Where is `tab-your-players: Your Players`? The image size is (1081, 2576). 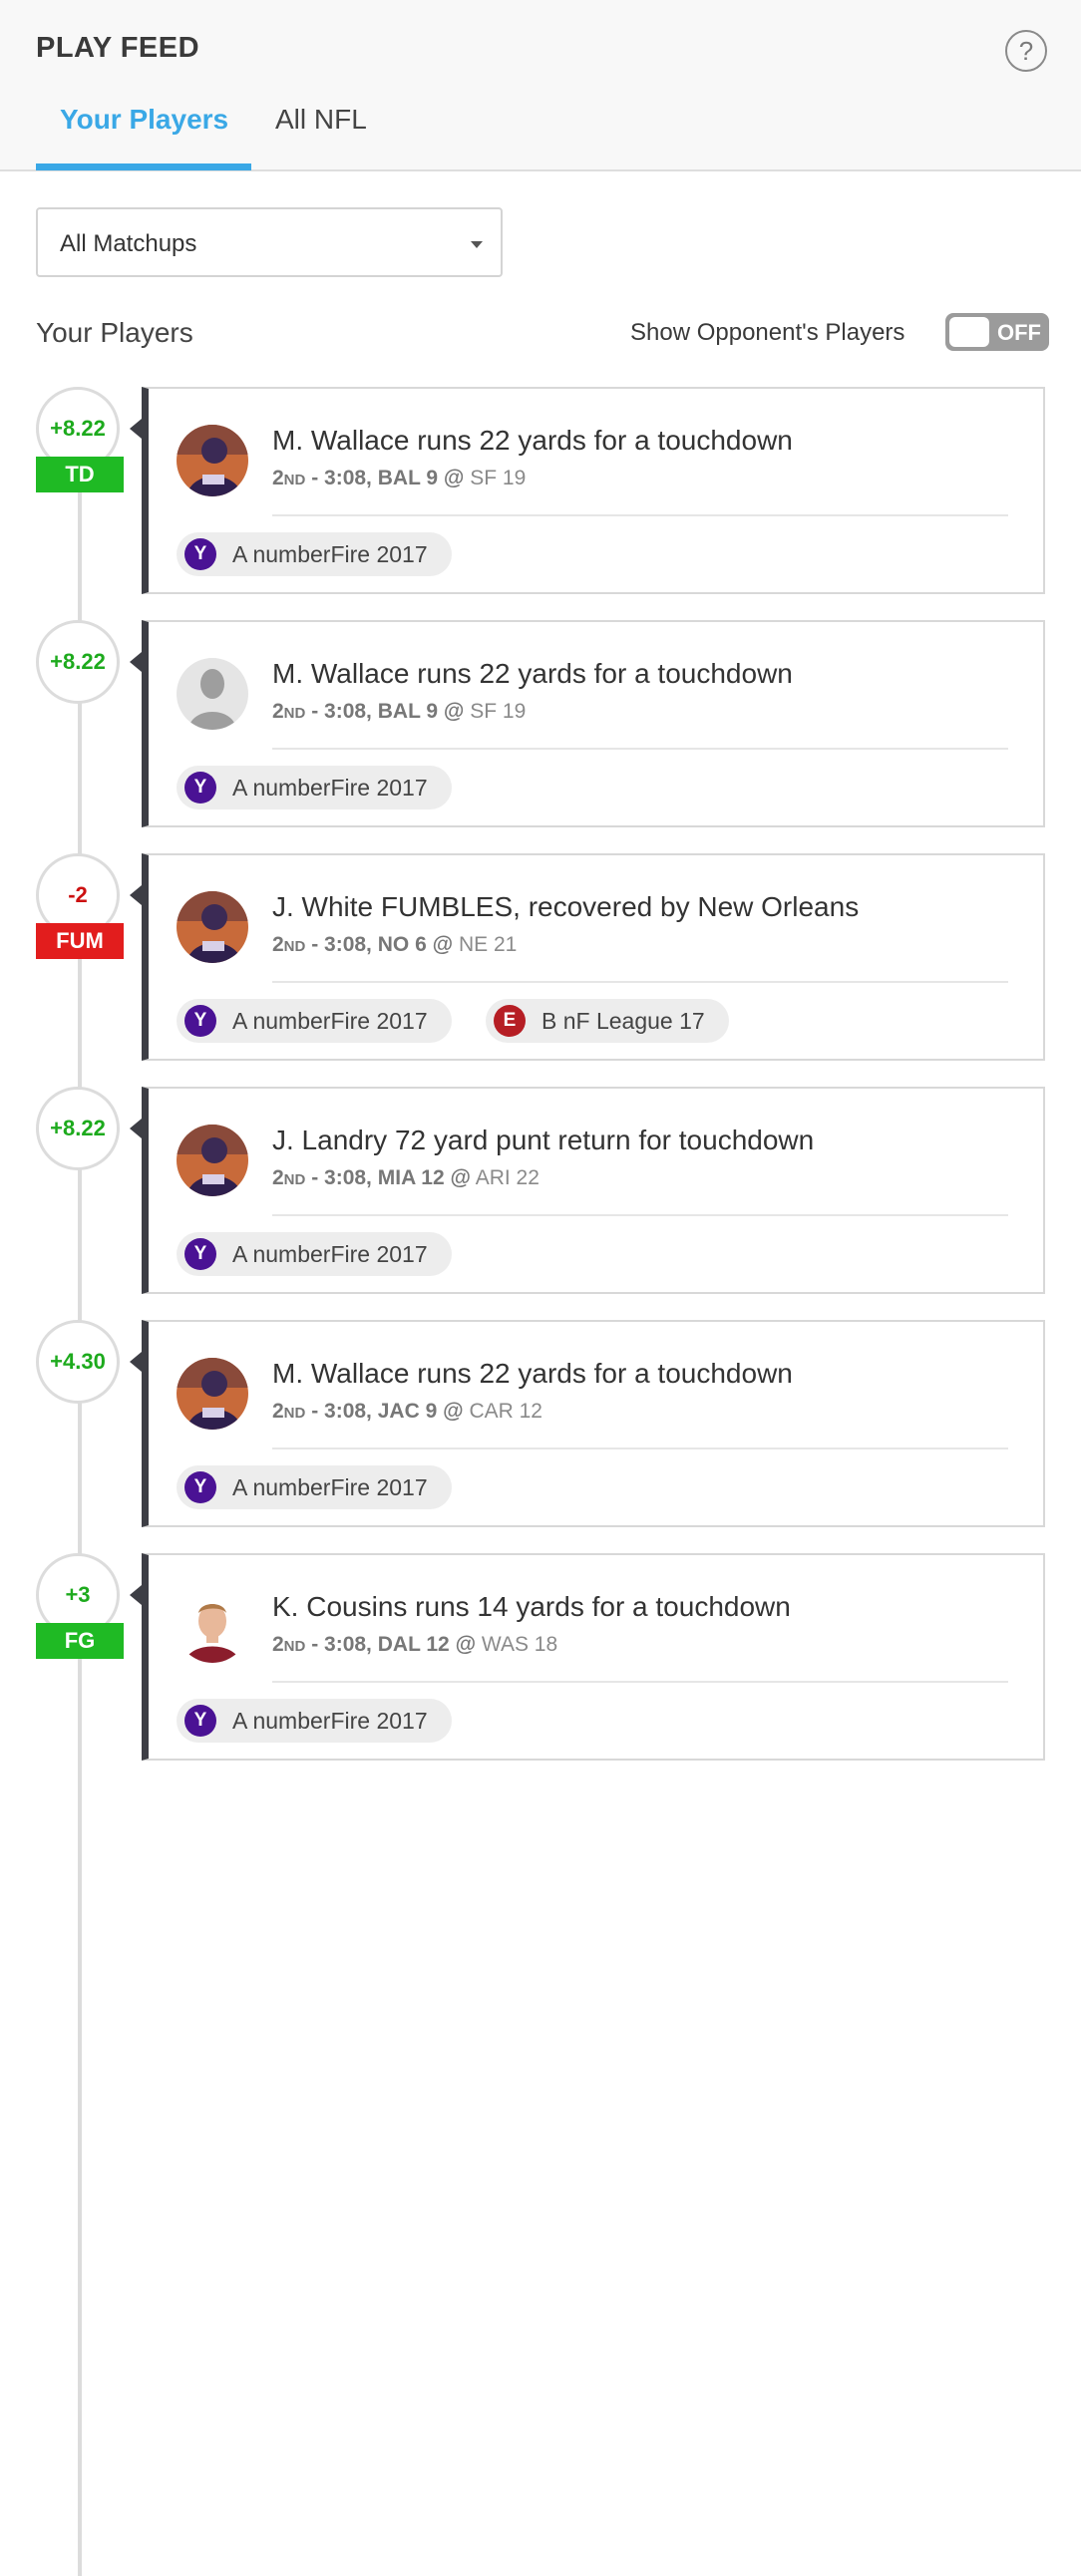
tab-your-players: Your Players is located at coordinates (144, 119).